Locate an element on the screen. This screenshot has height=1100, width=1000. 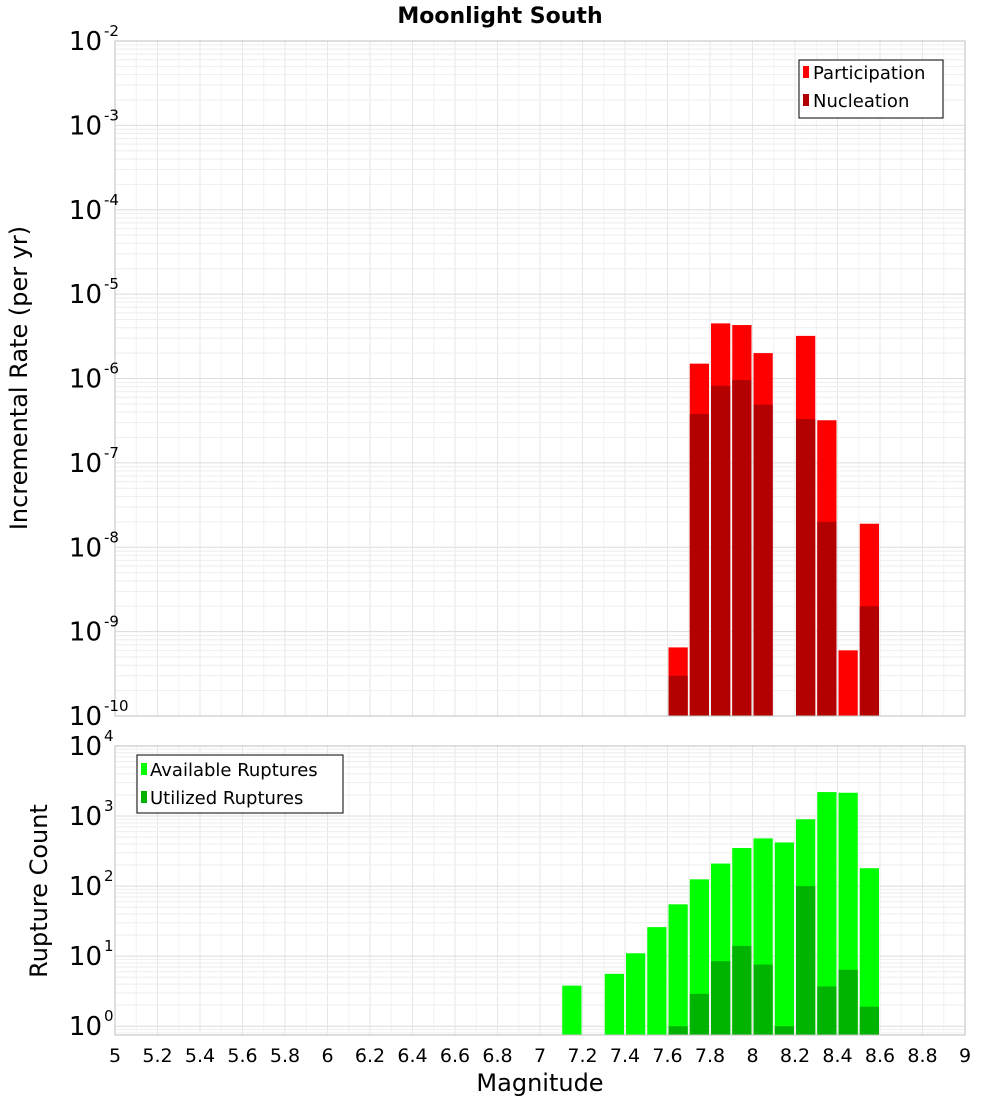
top-legend: Participation Nucleation is located at coordinates (871, 89).